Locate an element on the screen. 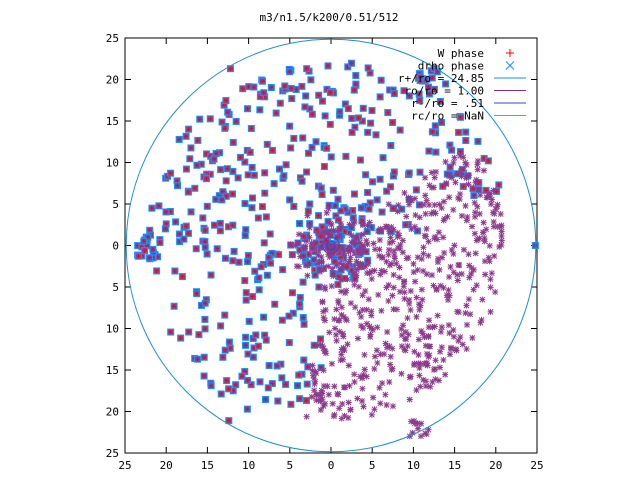  legend-label: drho phase is located at coordinates (451, 66).